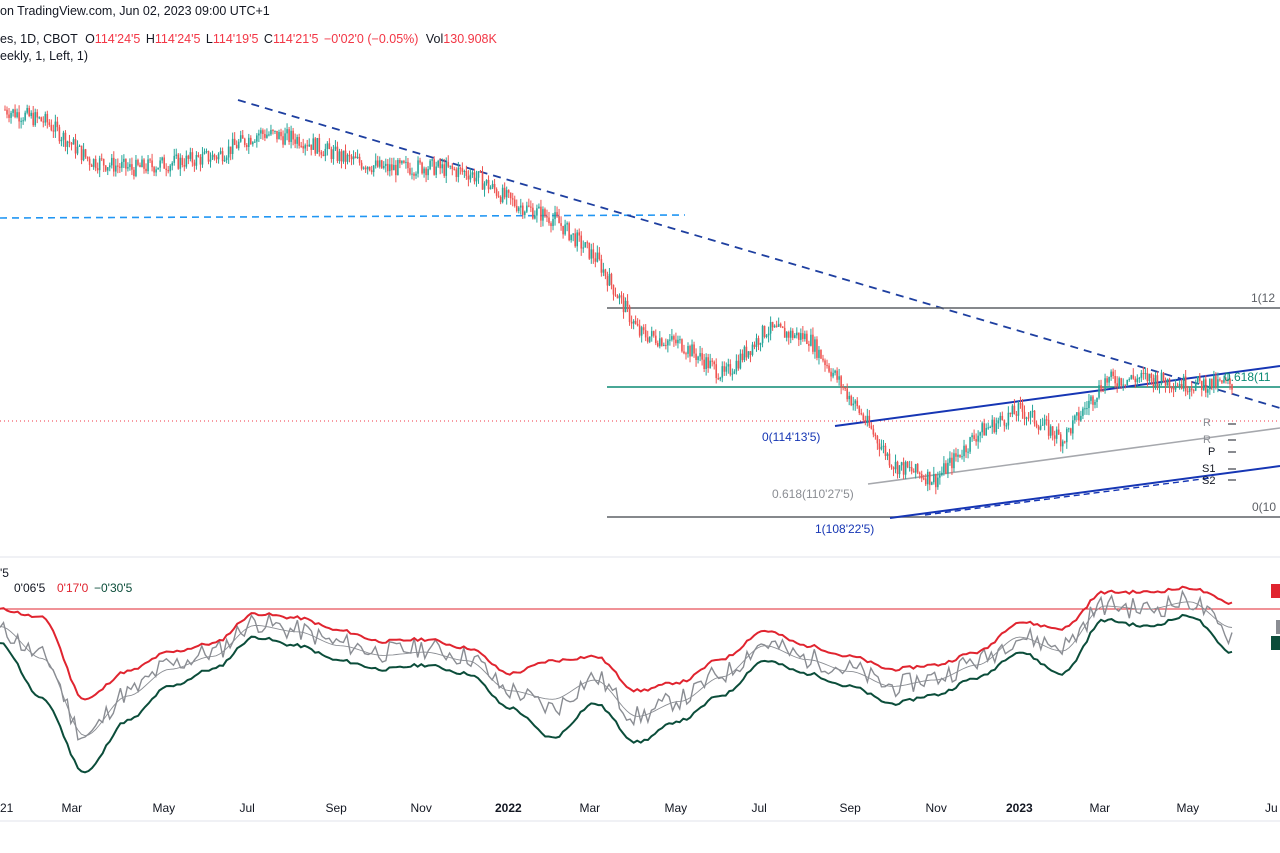 The height and width of the screenshot is (853, 1280). What do you see at coordinates (4, 573) in the screenshot?
I see `indicator-top-label: '5` at bounding box center [4, 573].